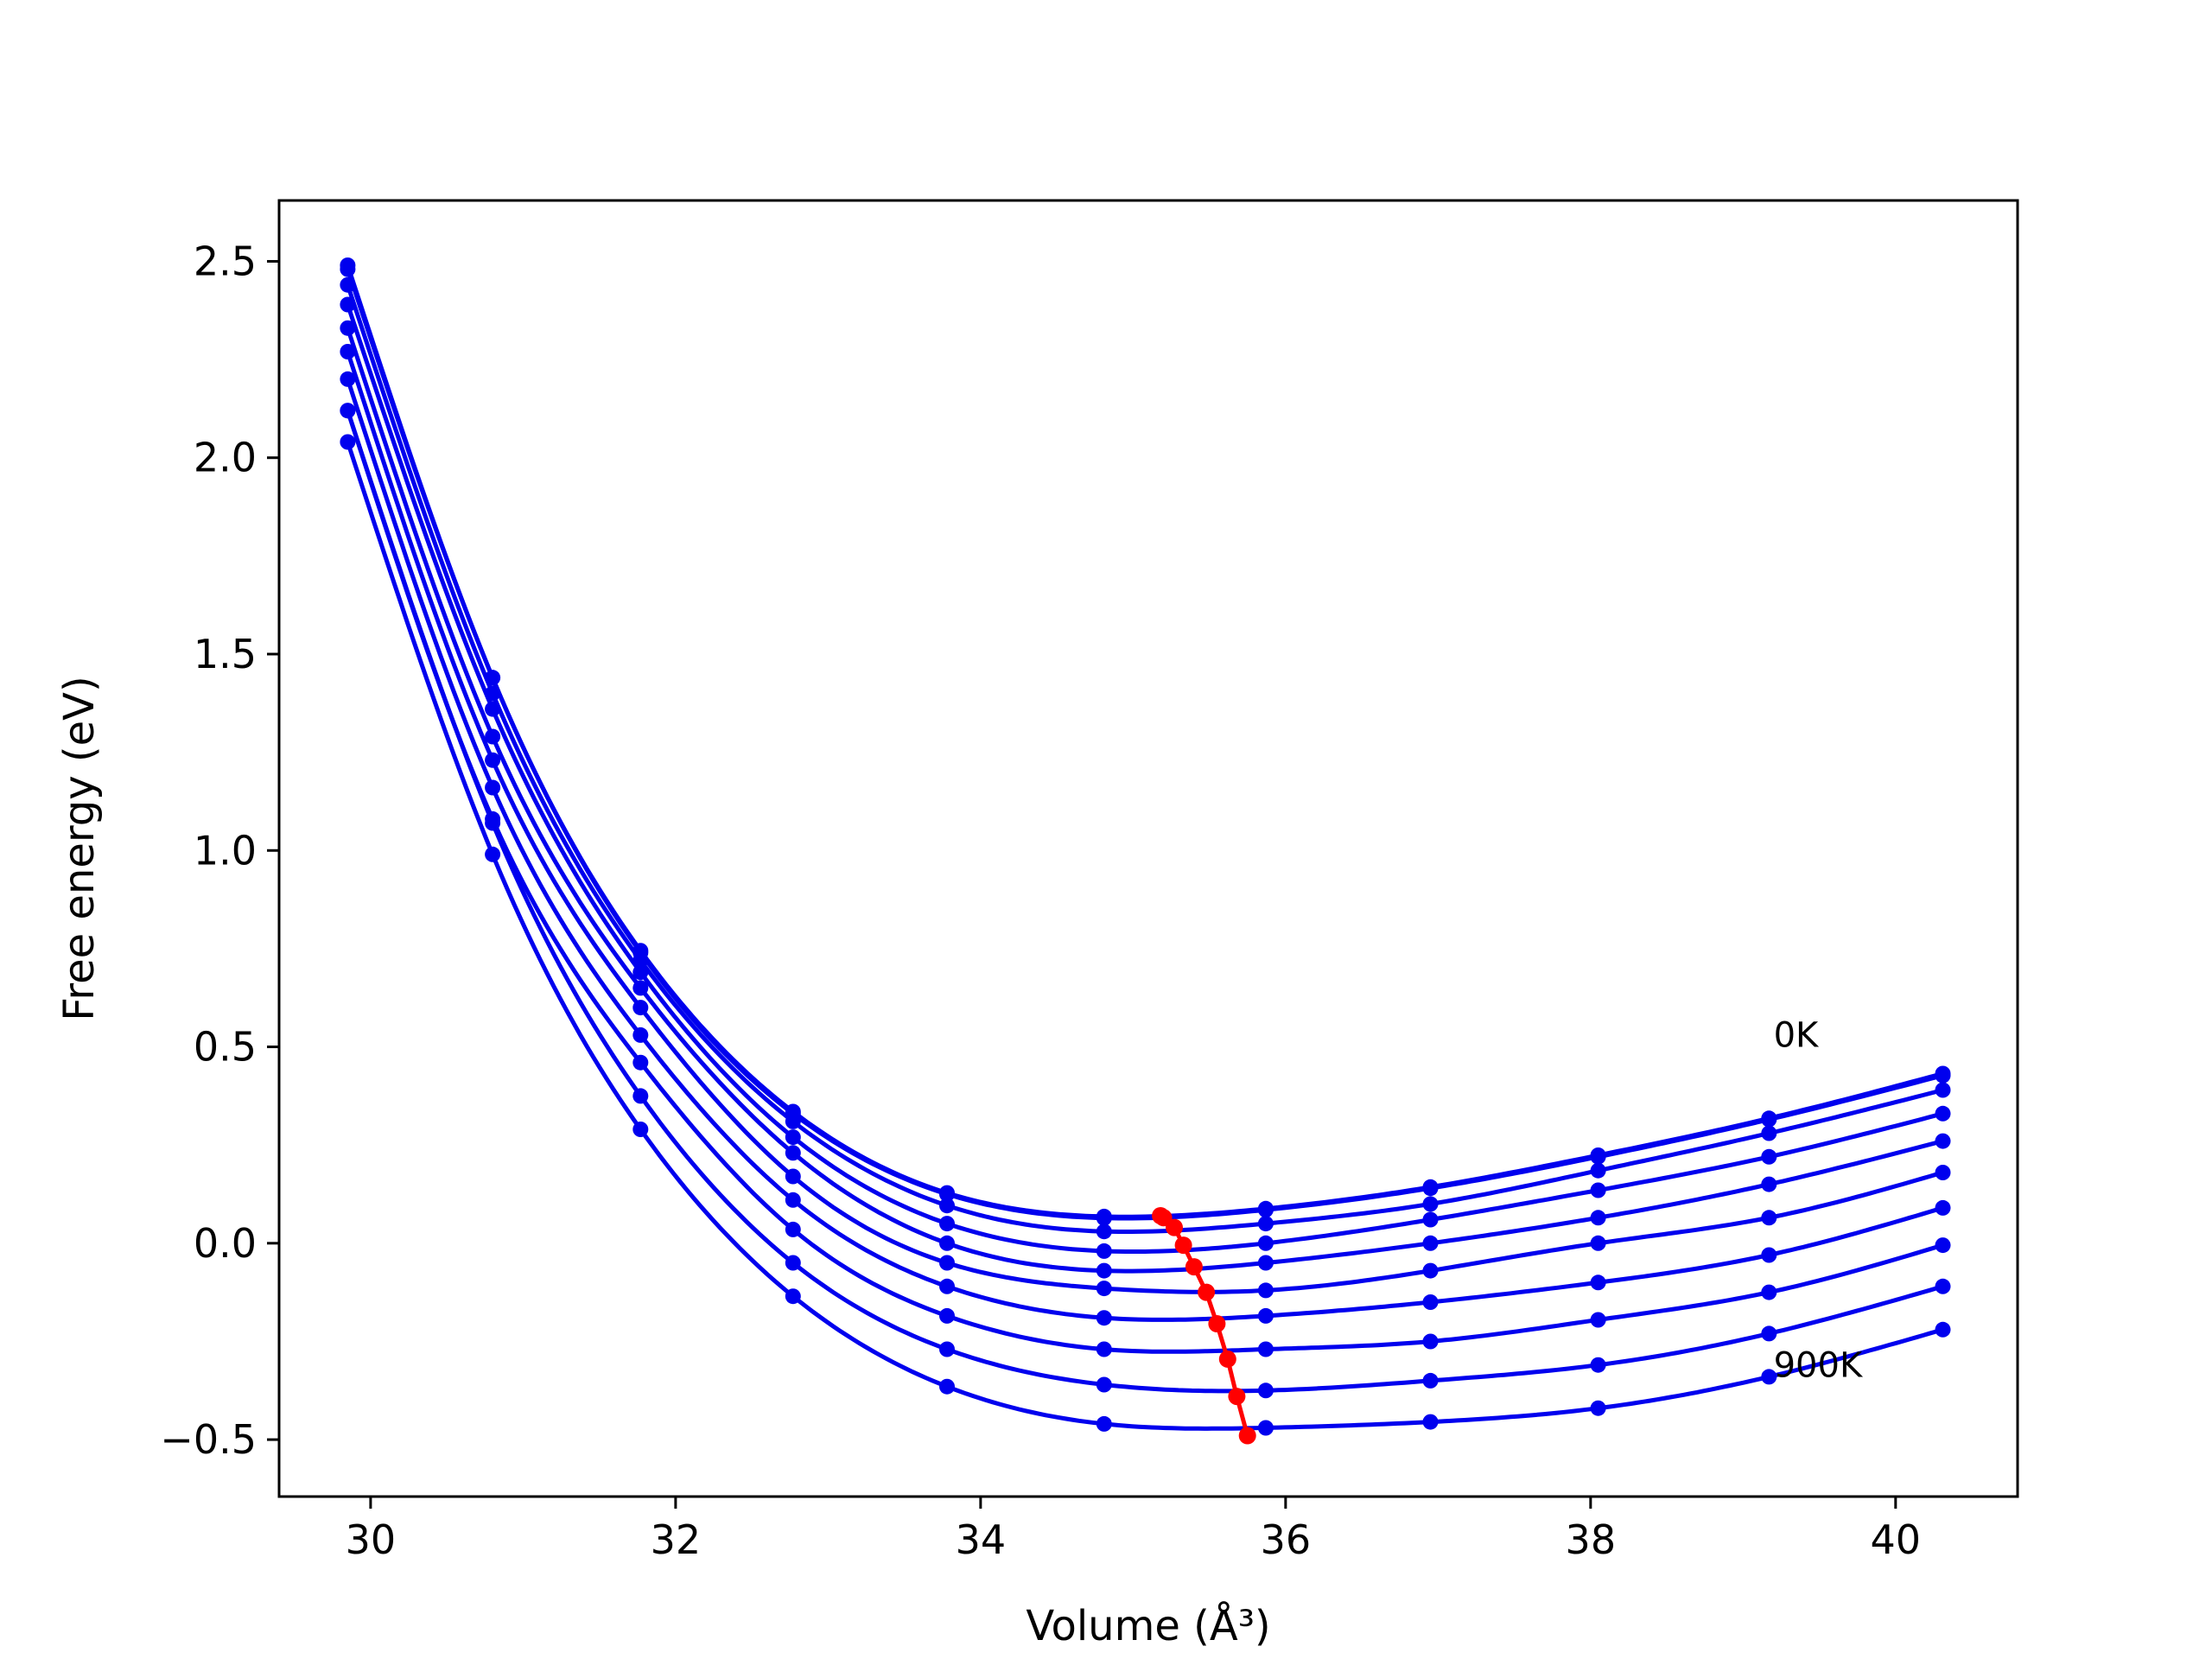  What do you see at coordinates (225, 654) in the screenshot?
I see `y-tick-label: 1.5` at bounding box center [225, 654].